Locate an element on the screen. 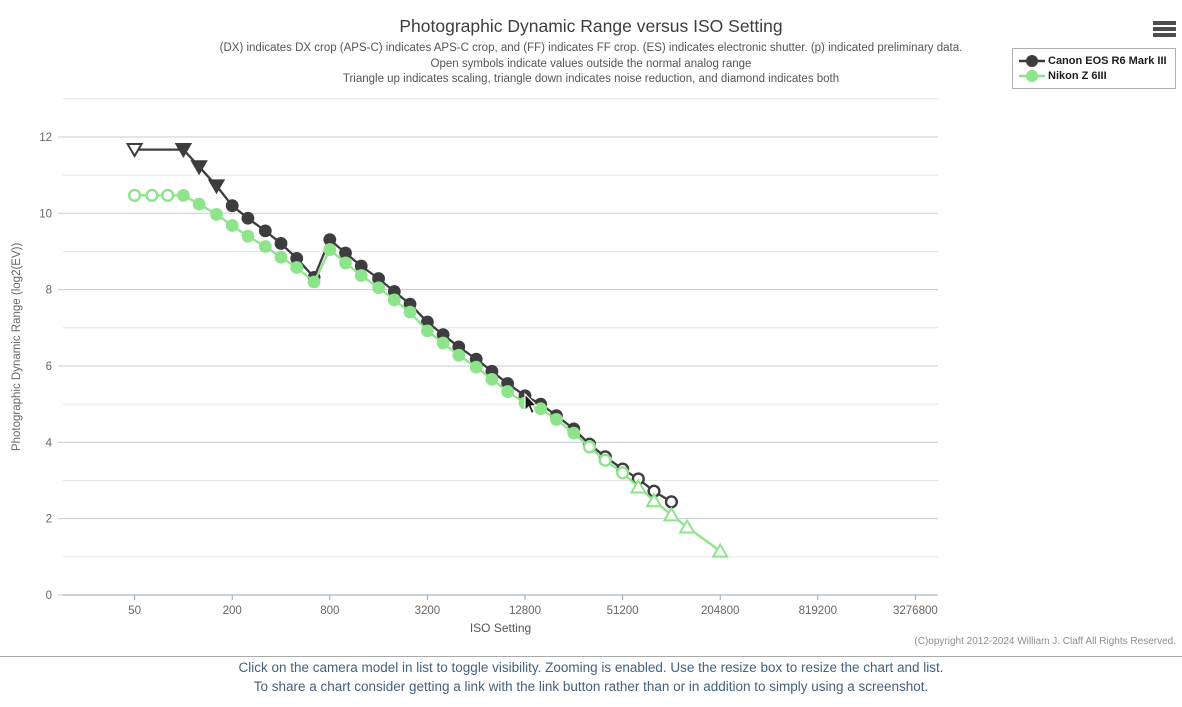  camera-legend: Canon EOS R6 Mark III Nikon Z 6III is located at coordinates (1094, 68).